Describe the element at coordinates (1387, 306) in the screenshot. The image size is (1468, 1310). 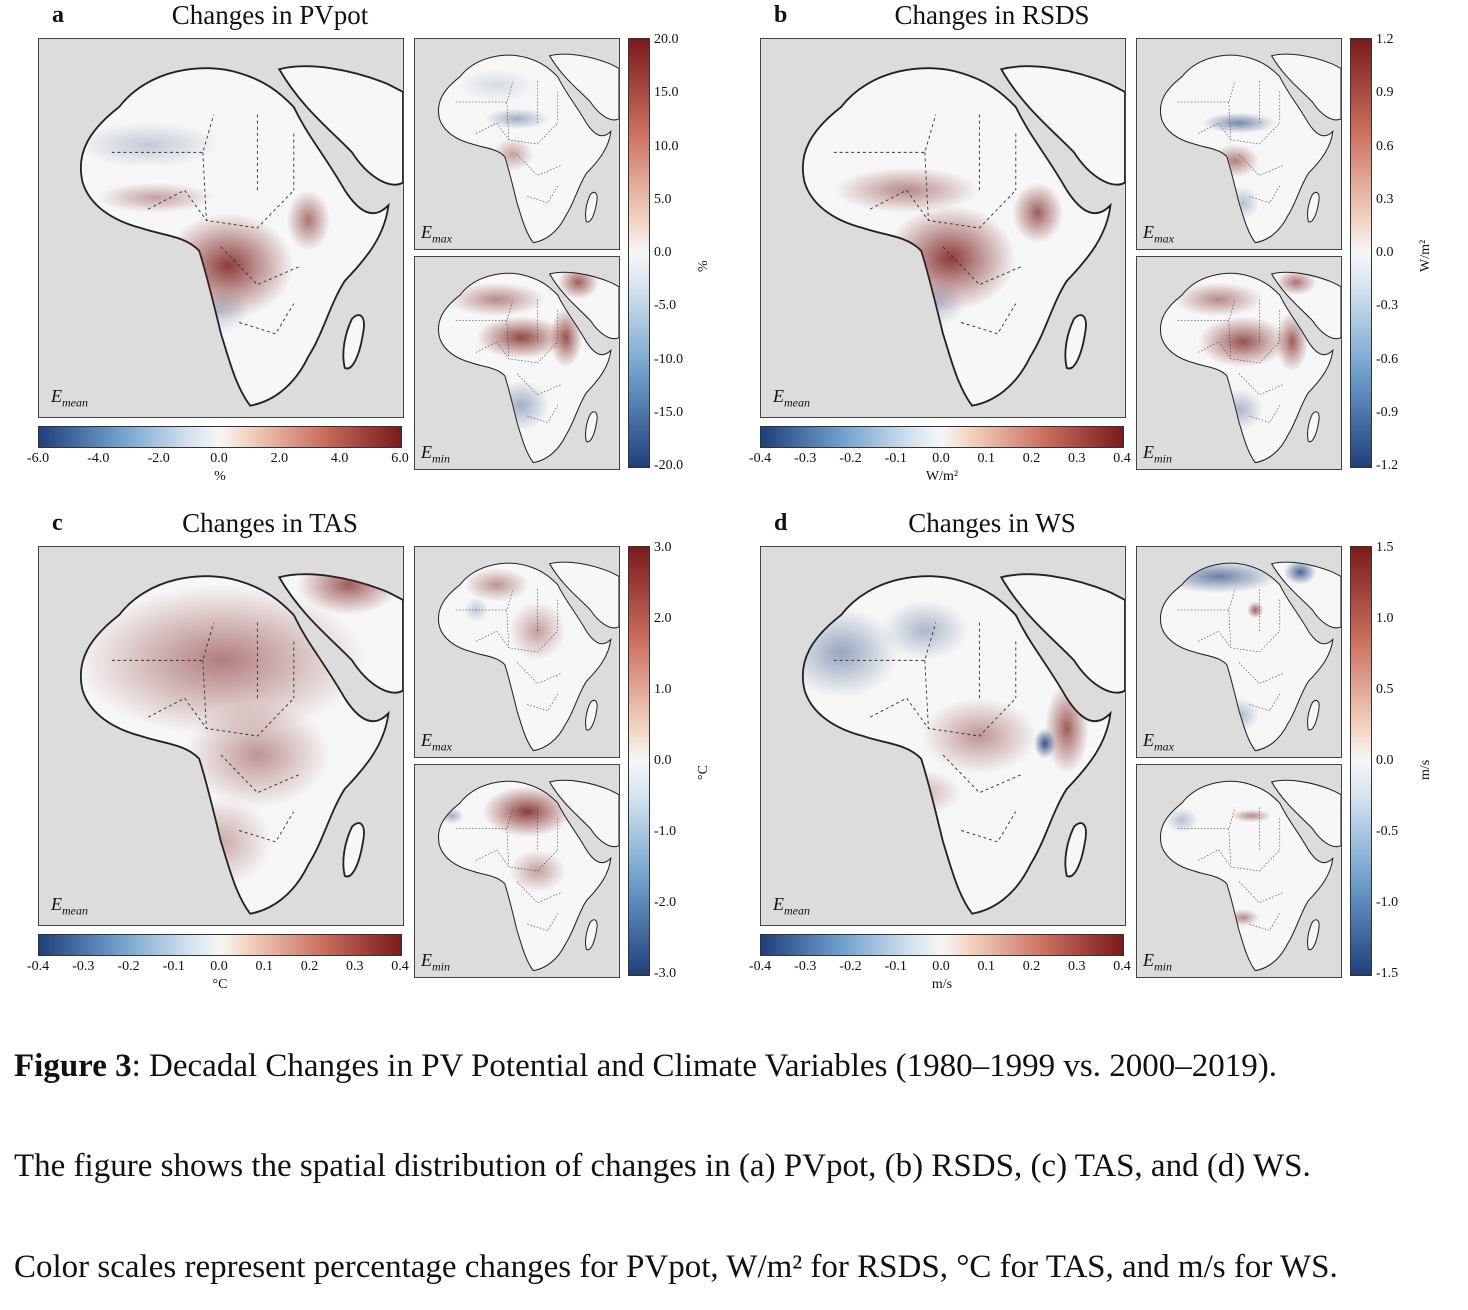
I see `vbar-tick-label: -0.3` at that location.